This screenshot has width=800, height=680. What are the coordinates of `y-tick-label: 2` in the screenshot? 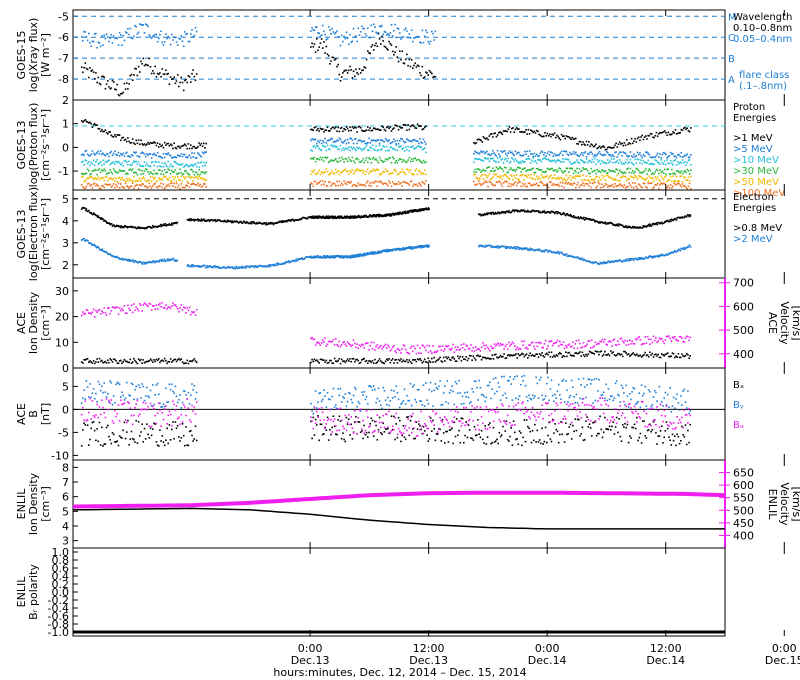 It's located at (65, 100).